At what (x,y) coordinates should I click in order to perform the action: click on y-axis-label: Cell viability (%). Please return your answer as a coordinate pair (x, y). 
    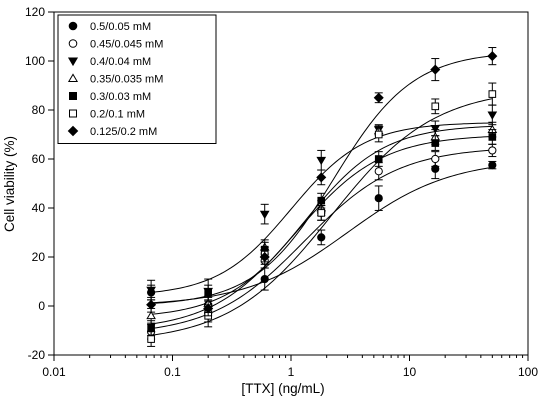
    Looking at the image, I should click on (9, 184).